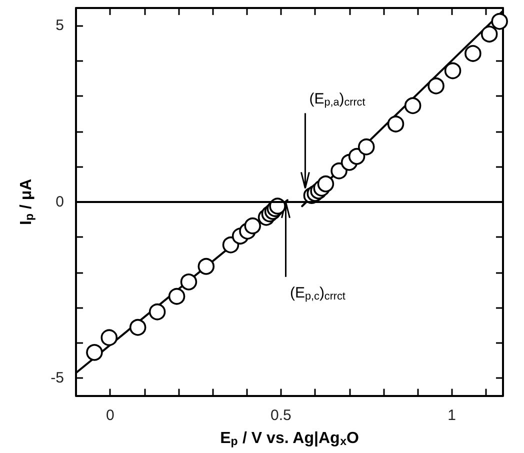  What do you see at coordinates (60, 25) in the screenshot?
I see `y-tick-label: 5` at bounding box center [60, 25].